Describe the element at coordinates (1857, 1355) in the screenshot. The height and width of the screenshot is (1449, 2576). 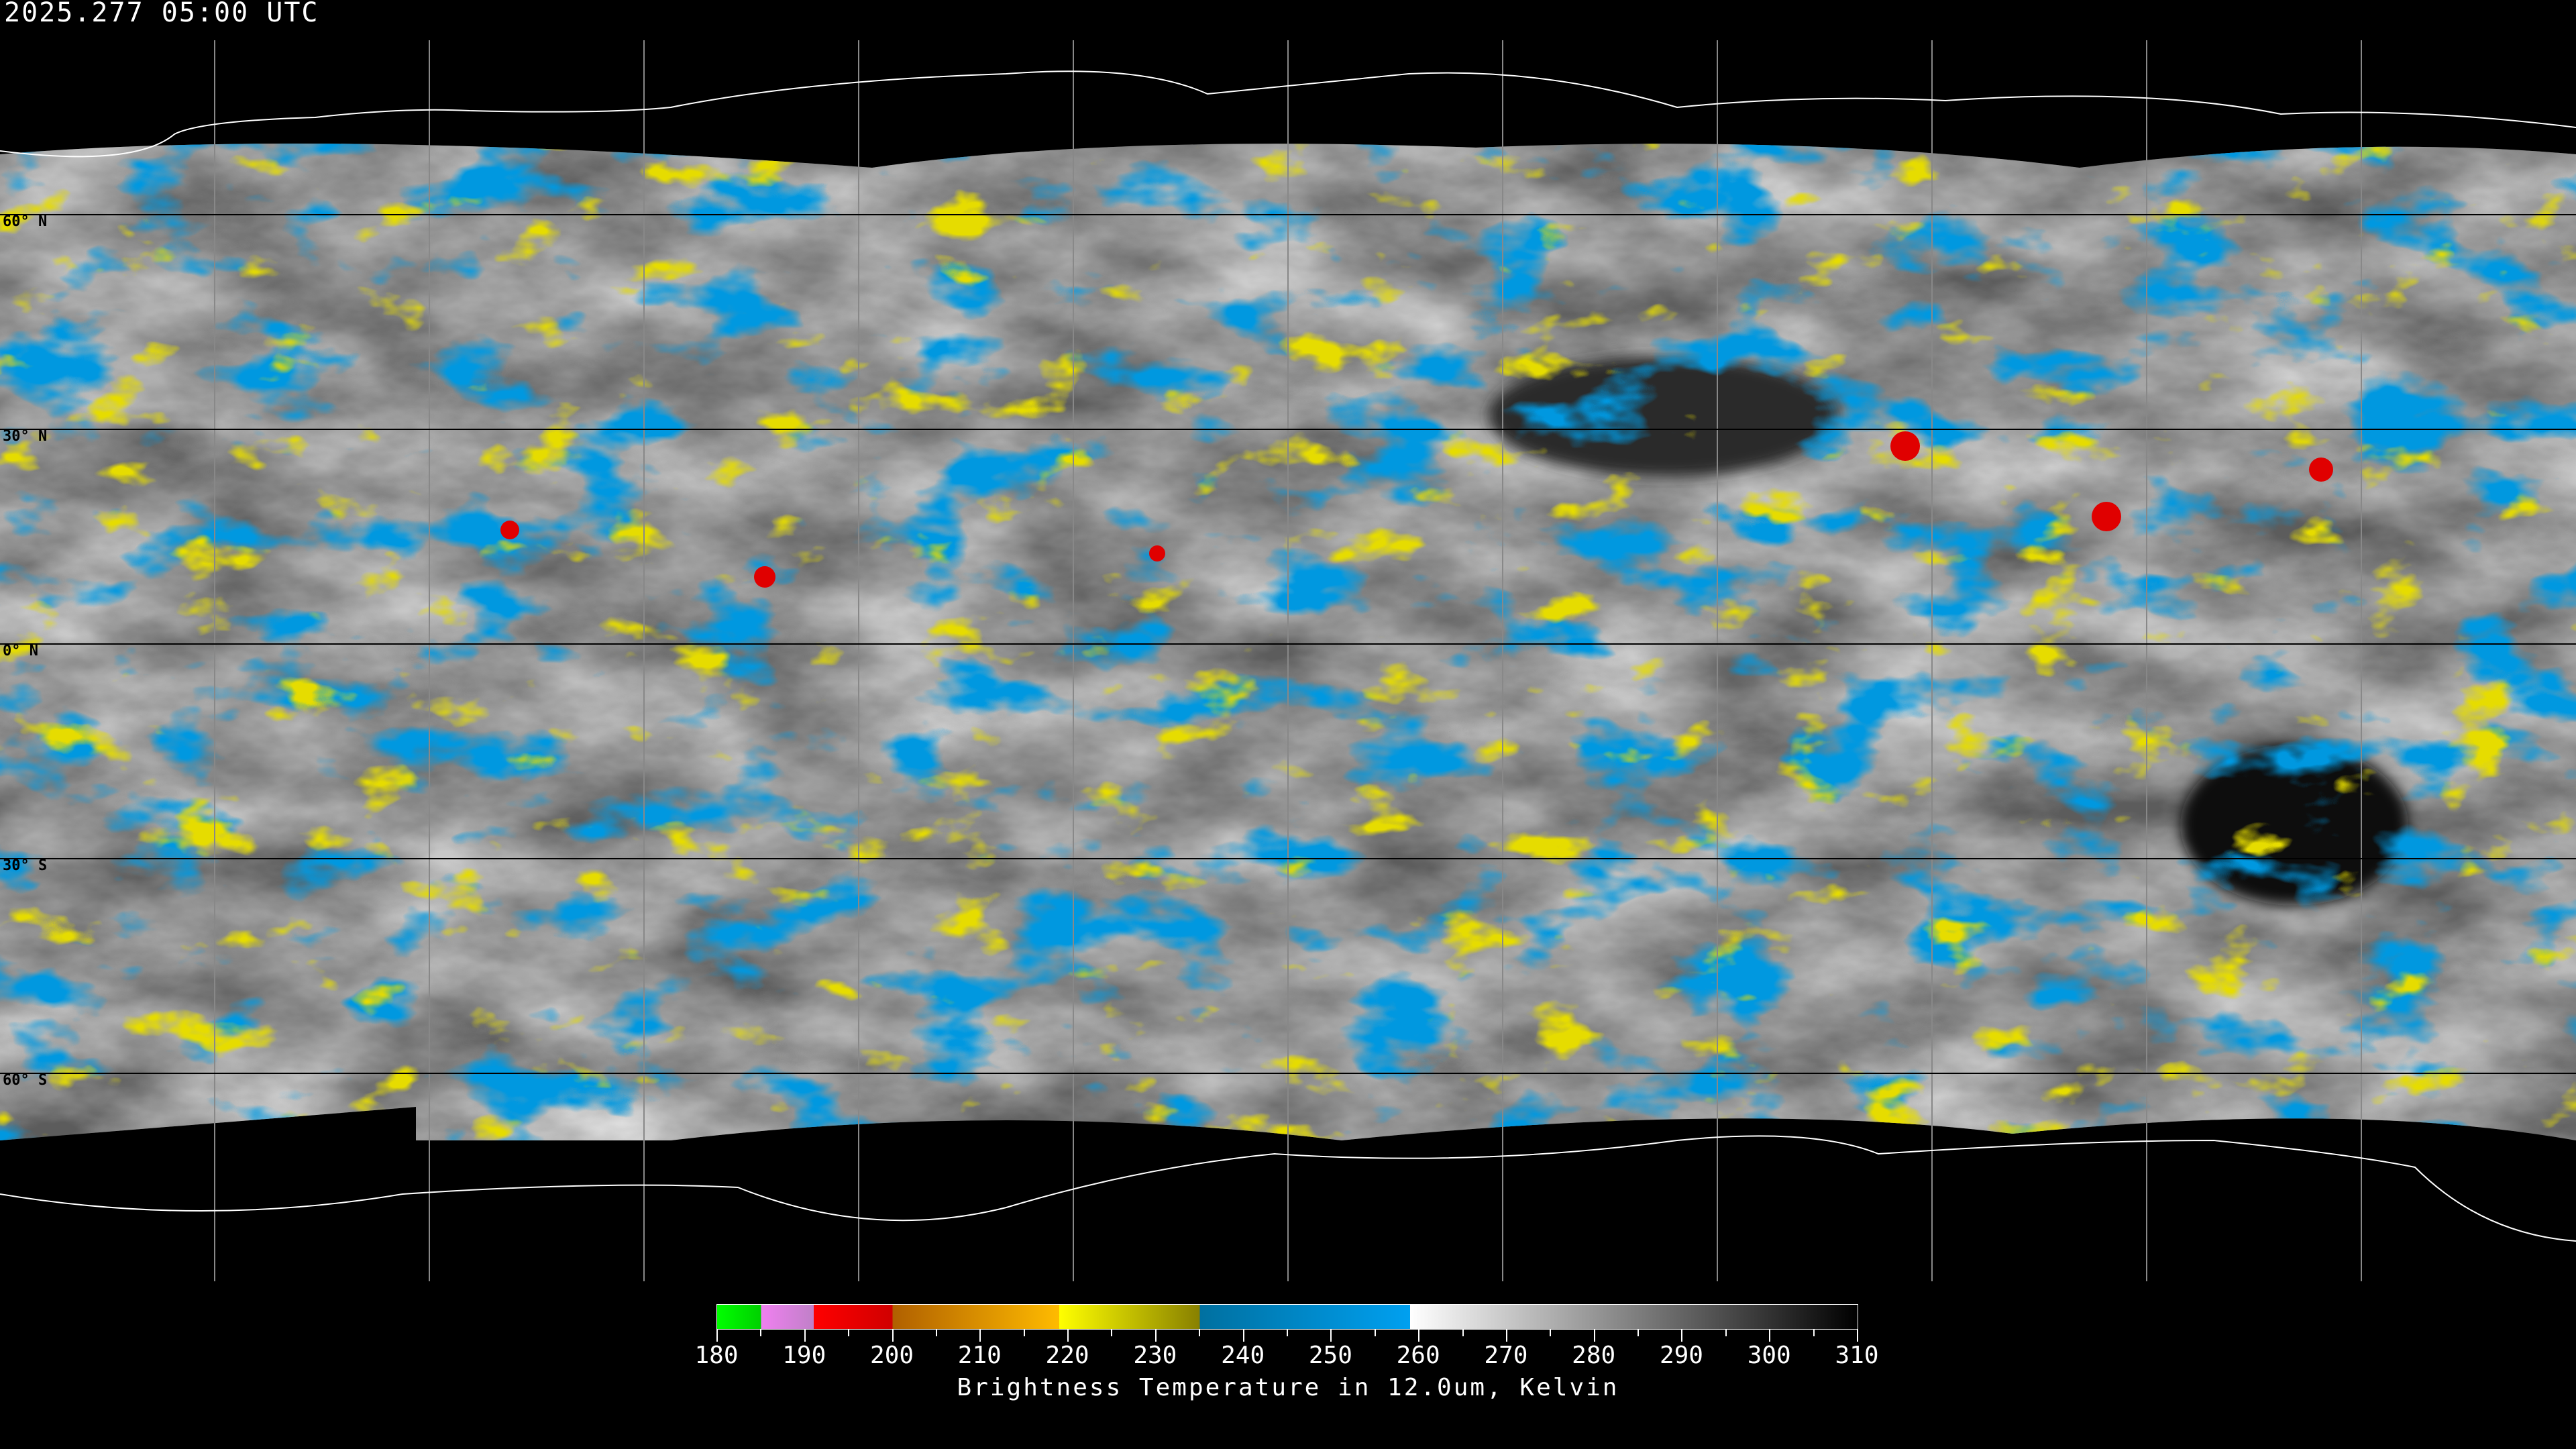
I see `colorbar-tick-label: 310` at that location.